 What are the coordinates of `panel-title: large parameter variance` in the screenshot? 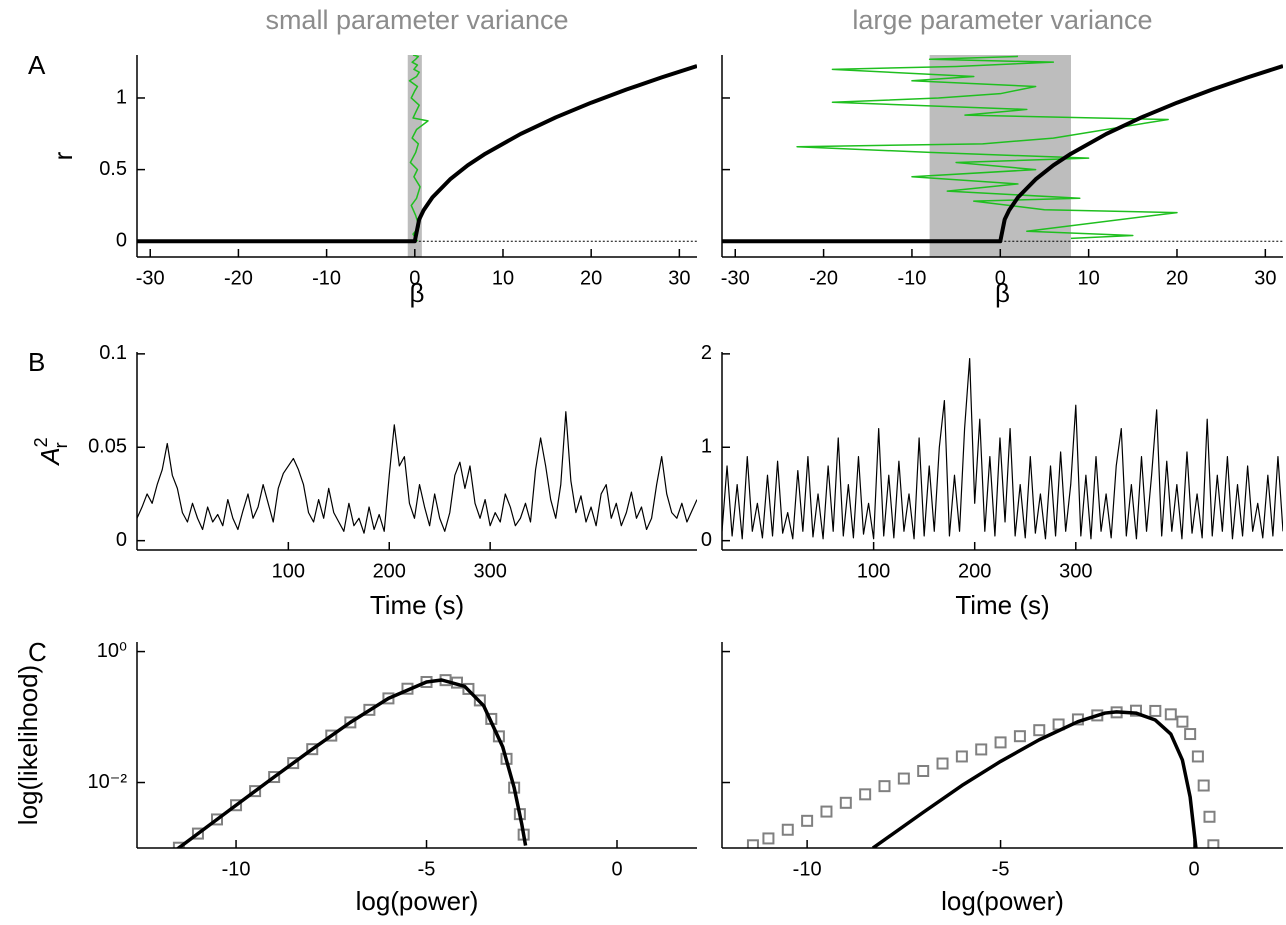 It's located at (1002, 20).